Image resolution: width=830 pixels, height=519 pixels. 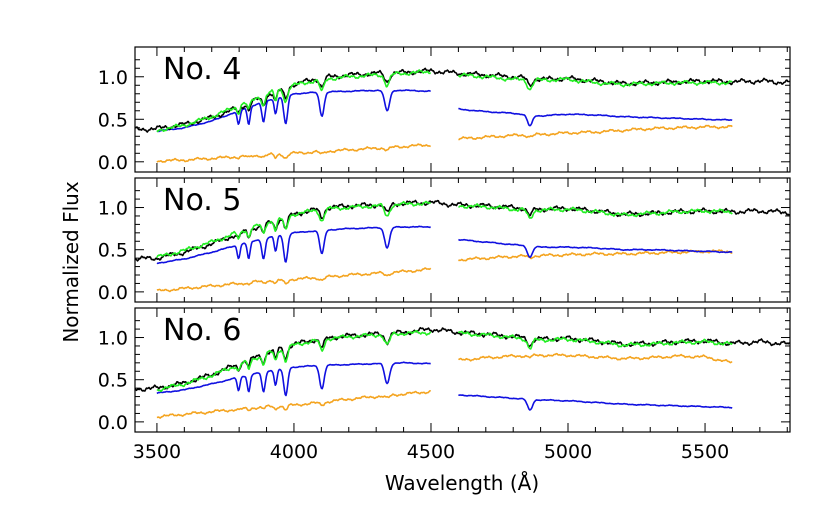 What do you see at coordinates (595, 81) in the screenshot?
I see `panel-1-green-series-seg2` at bounding box center [595, 81].